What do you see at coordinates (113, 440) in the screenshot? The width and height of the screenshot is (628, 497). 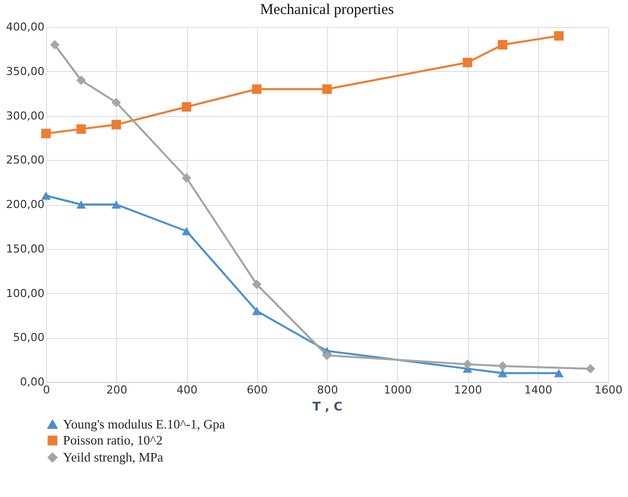 I see `legend-label: Poisson ratio, 10^2` at bounding box center [113, 440].